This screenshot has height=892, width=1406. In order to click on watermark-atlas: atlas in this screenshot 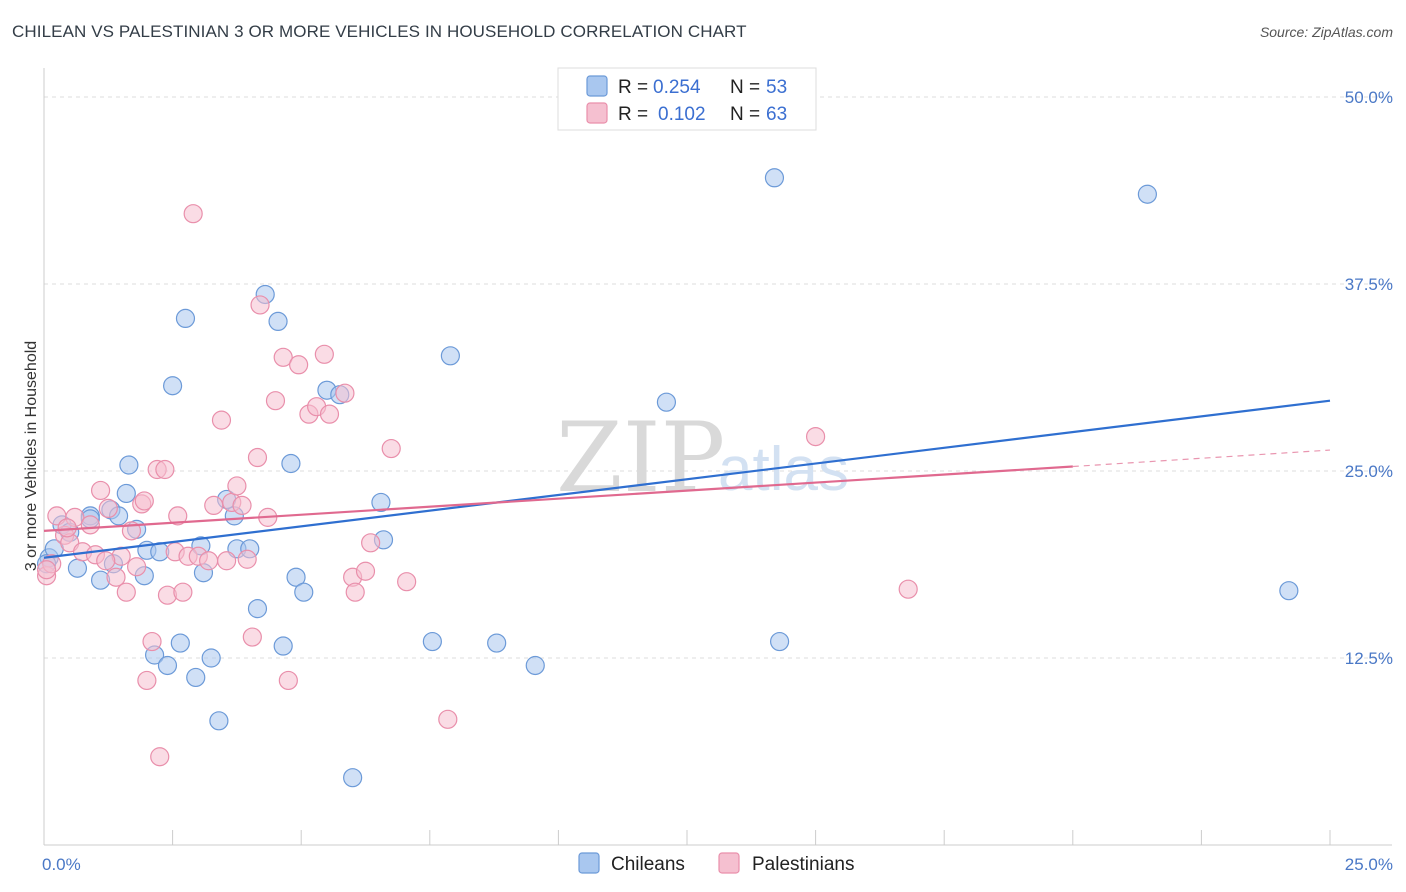, I will do `click(783, 469)`.